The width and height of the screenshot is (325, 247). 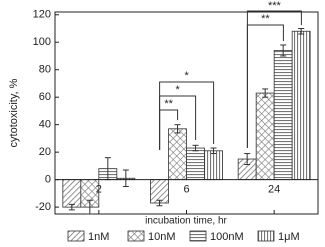 I want to click on y-axis-label: cytotoxicity, %, so click(x=14, y=112).